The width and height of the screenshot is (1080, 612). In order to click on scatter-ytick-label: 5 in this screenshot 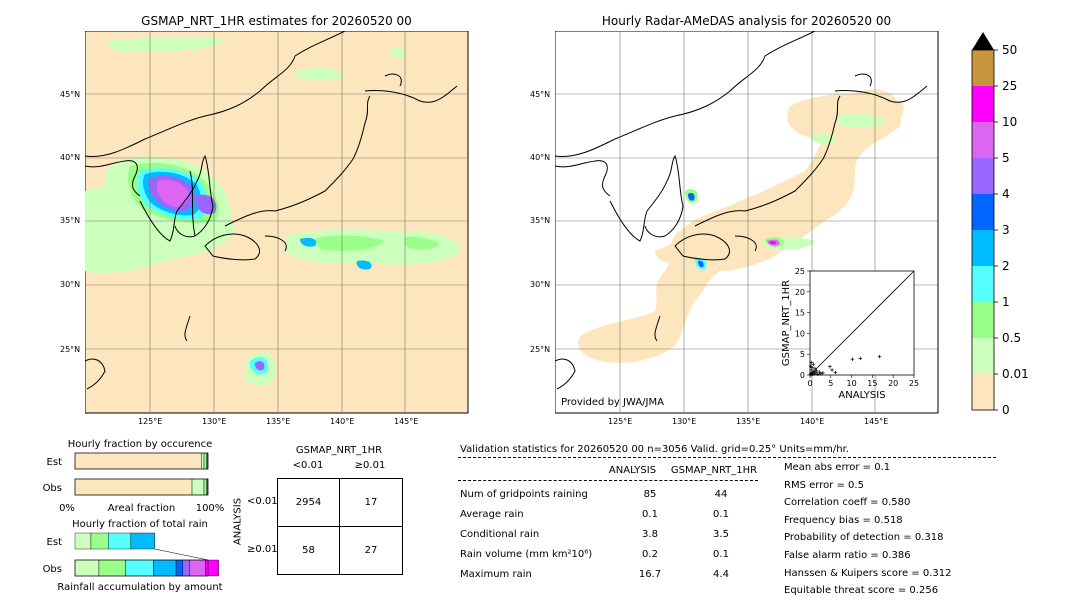, I will do `click(802, 354)`.